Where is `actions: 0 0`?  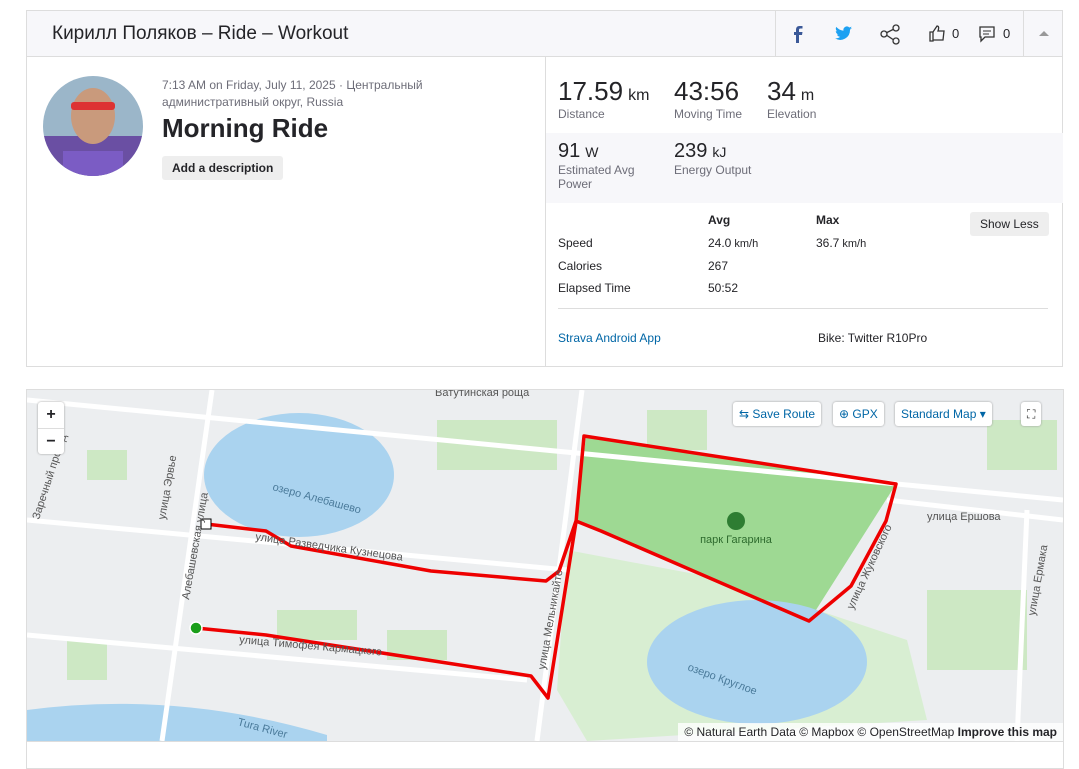 actions: 0 0 is located at coordinates (919, 33).